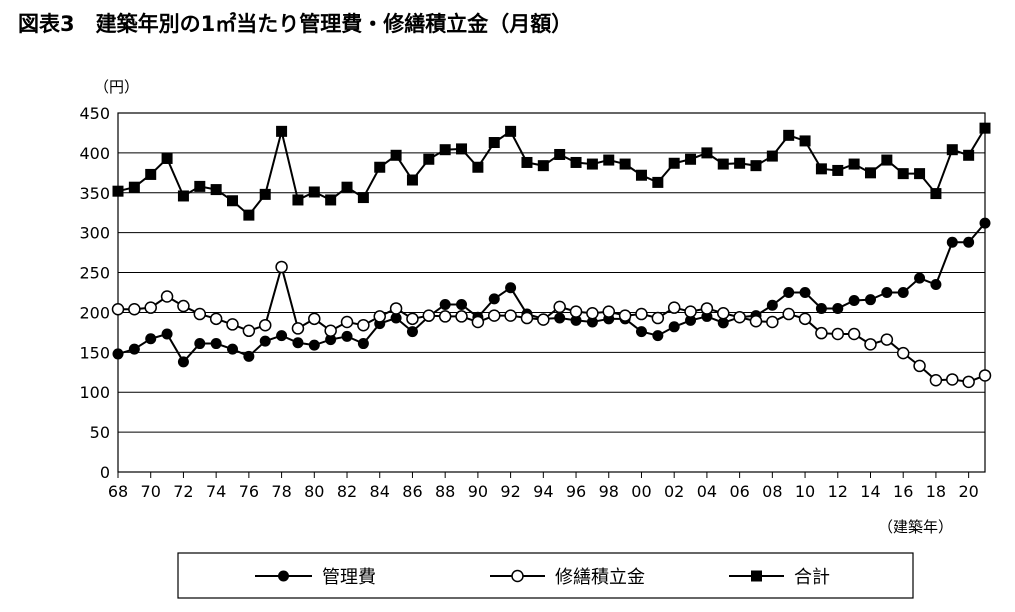 The image size is (1015, 612). What do you see at coordinates (295, 24) in the screenshot?
I see `chart-title: 図表3 建築年別の1㎡当たり管理費・修繕積立金（月額）` at bounding box center [295, 24].